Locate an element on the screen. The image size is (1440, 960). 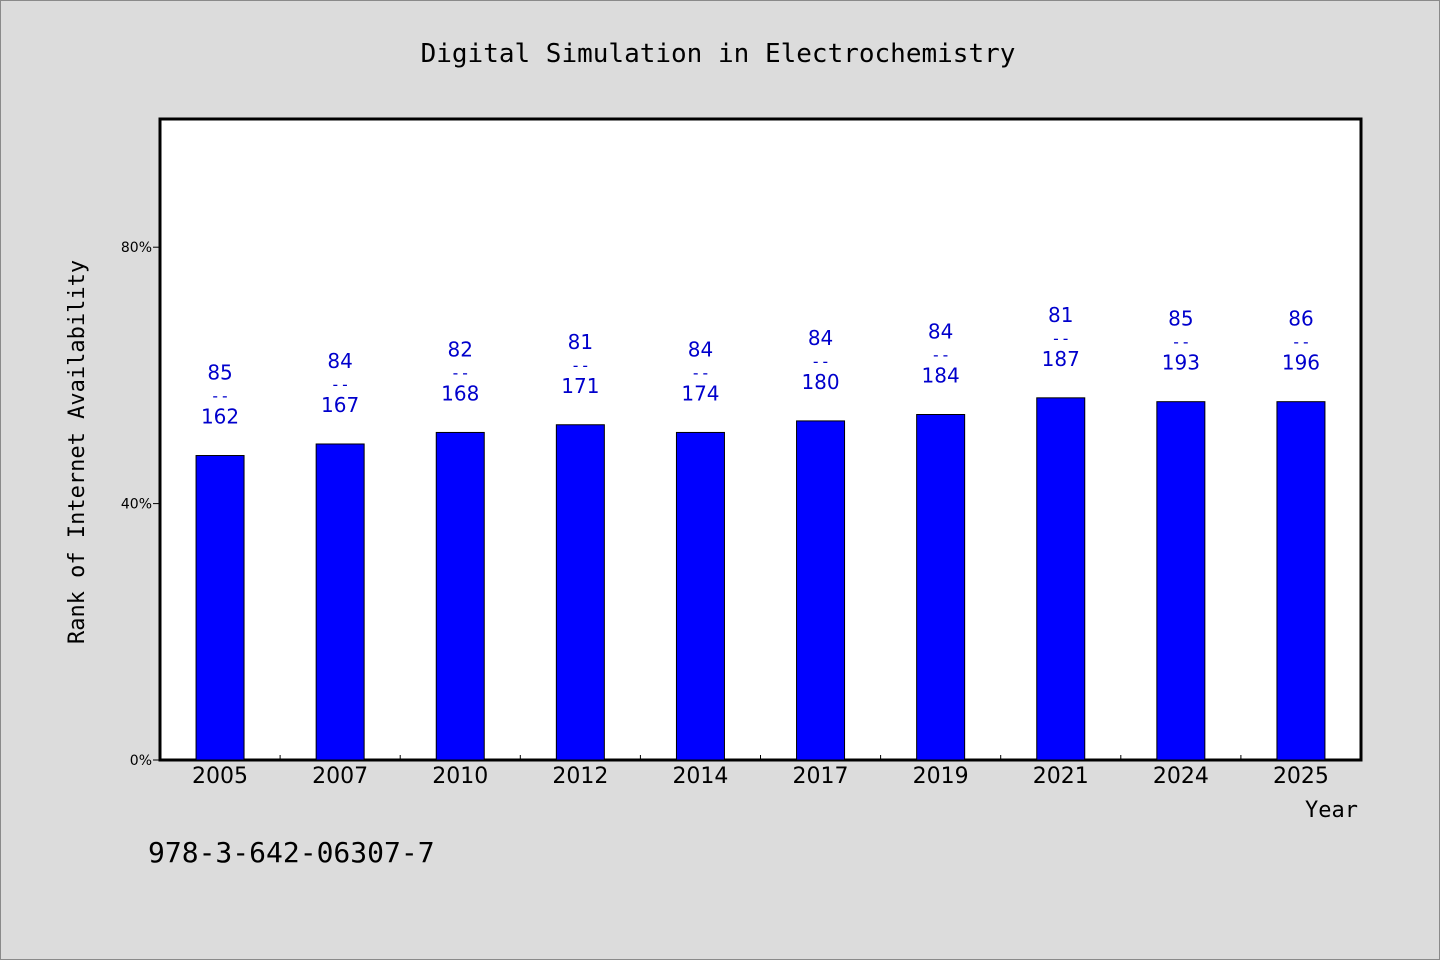
data-label-rank: 82 is located at coordinates (460, 349).